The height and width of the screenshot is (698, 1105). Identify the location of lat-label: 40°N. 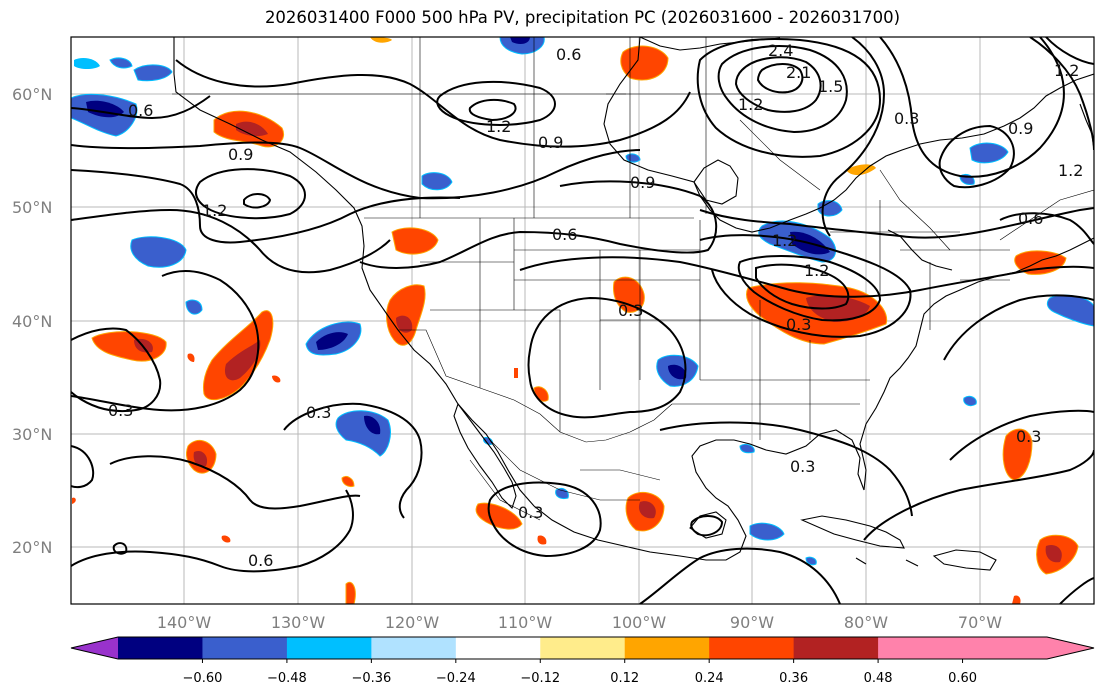
(32, 321).